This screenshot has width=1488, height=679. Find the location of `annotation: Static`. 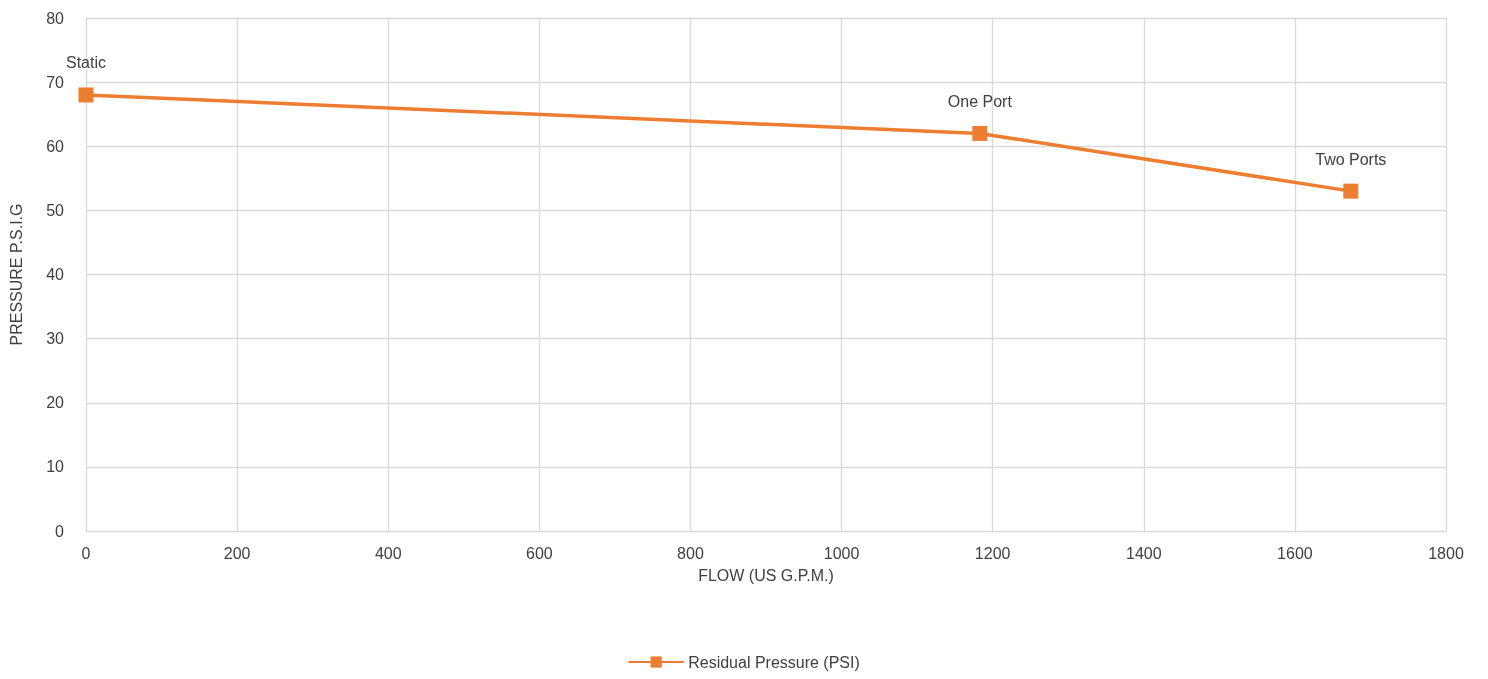

annotation: Static is located at coordinates (86, 63).